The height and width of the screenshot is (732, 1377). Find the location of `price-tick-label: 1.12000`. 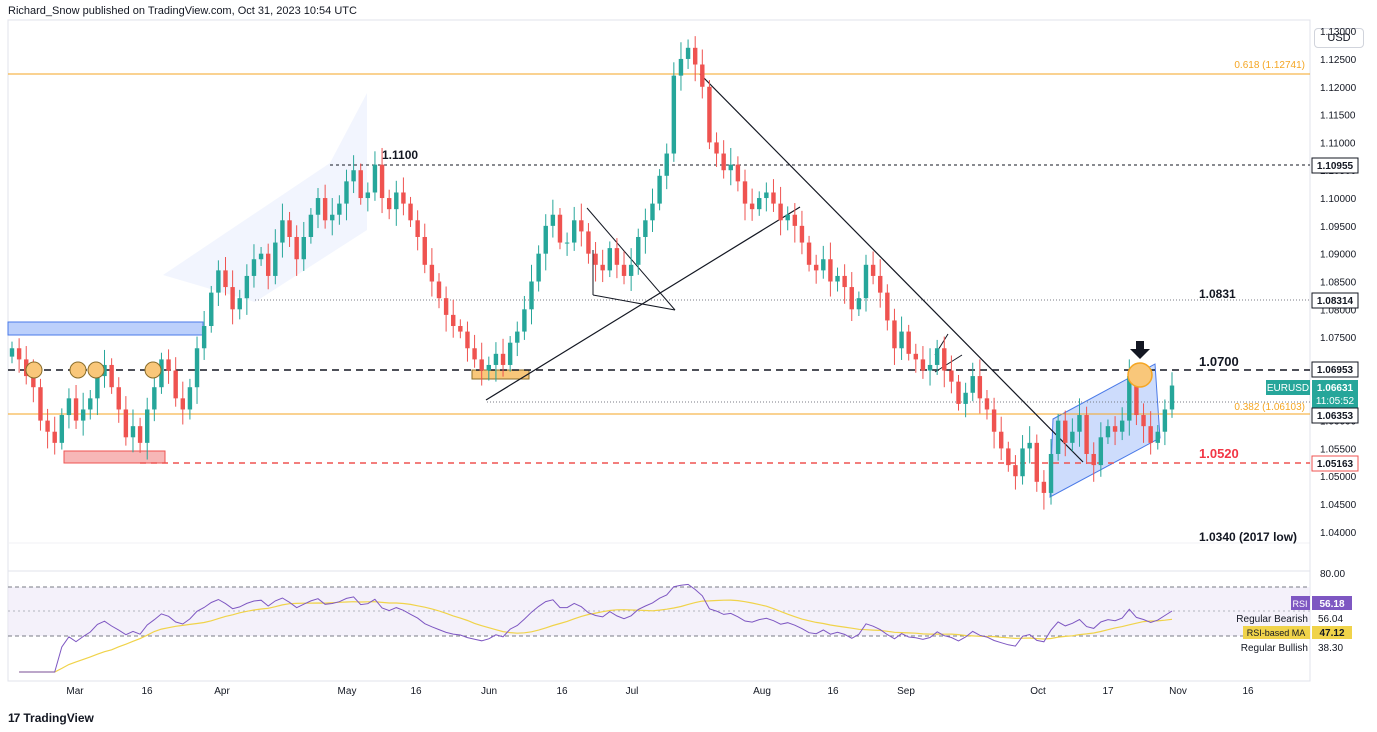

price-tick-label: 1.12000 is located at coordinates (1338, 88).